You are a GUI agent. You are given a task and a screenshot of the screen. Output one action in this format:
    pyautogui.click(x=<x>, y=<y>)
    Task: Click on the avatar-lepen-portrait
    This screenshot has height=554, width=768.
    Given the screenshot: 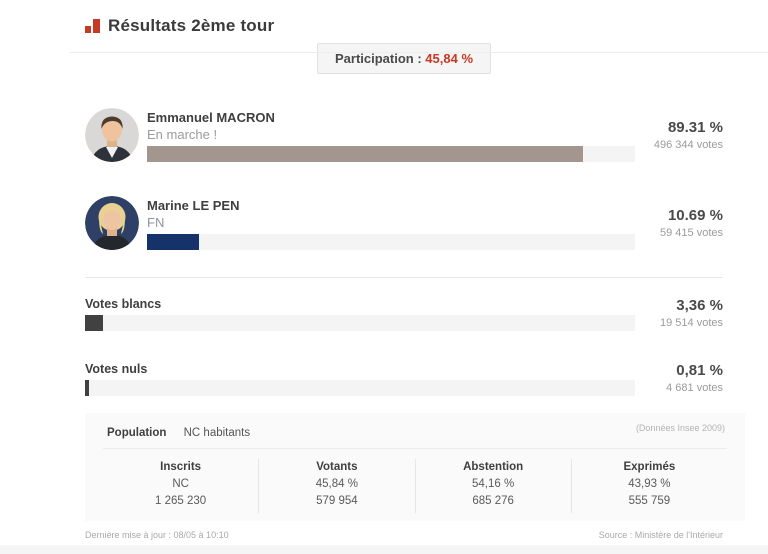 What is the action you would take?
    pyautogui.click(x=112, y=223)
    